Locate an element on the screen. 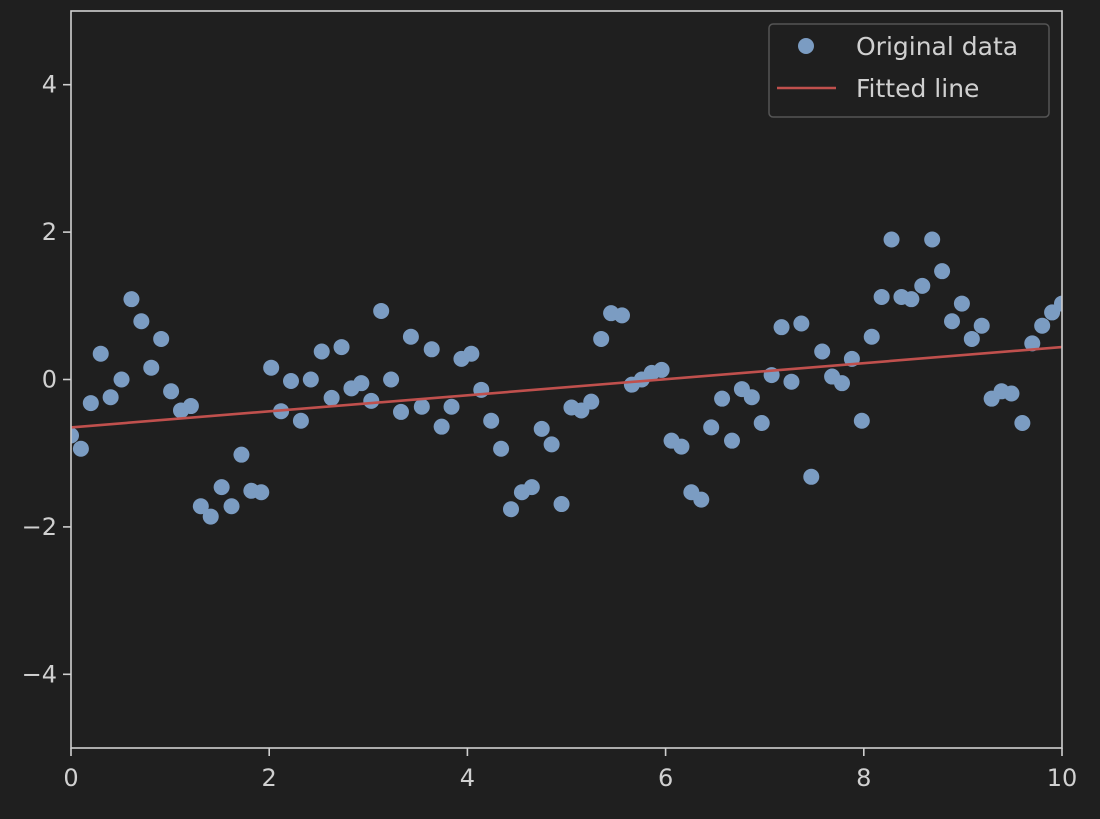 The height and width of the screenshot is (819, 1100). y-tick-label-2: 0 is located at coordinates (49, 380).